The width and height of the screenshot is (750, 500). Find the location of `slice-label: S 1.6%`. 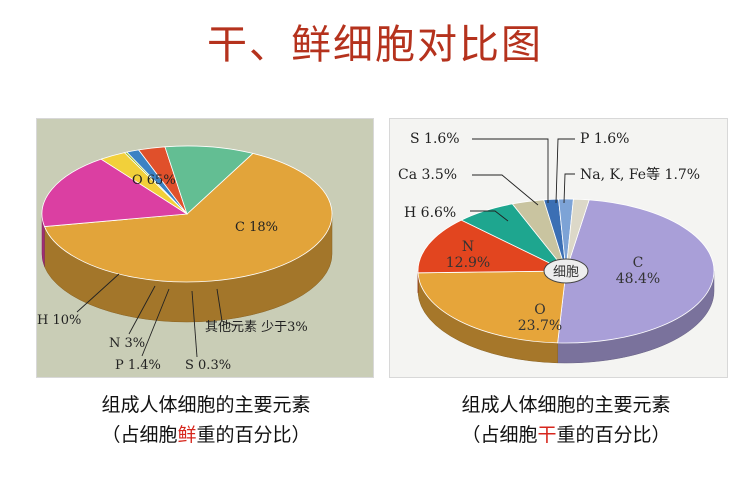

slice-label: S 1.6% is located at coordinates (435, 139).